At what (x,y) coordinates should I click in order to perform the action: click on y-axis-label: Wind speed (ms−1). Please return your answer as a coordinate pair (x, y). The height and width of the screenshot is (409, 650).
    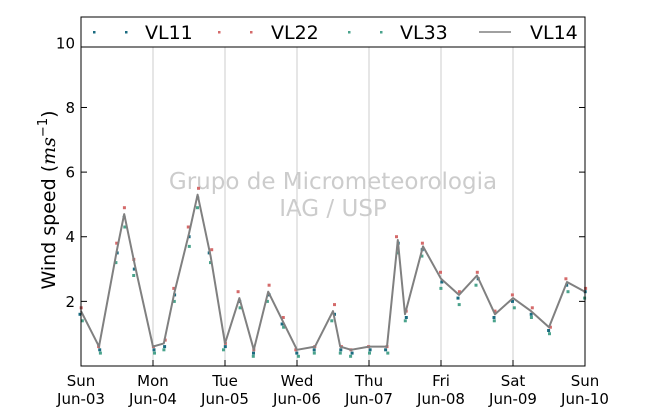
    Looking at the image, I should click on (48, 199).